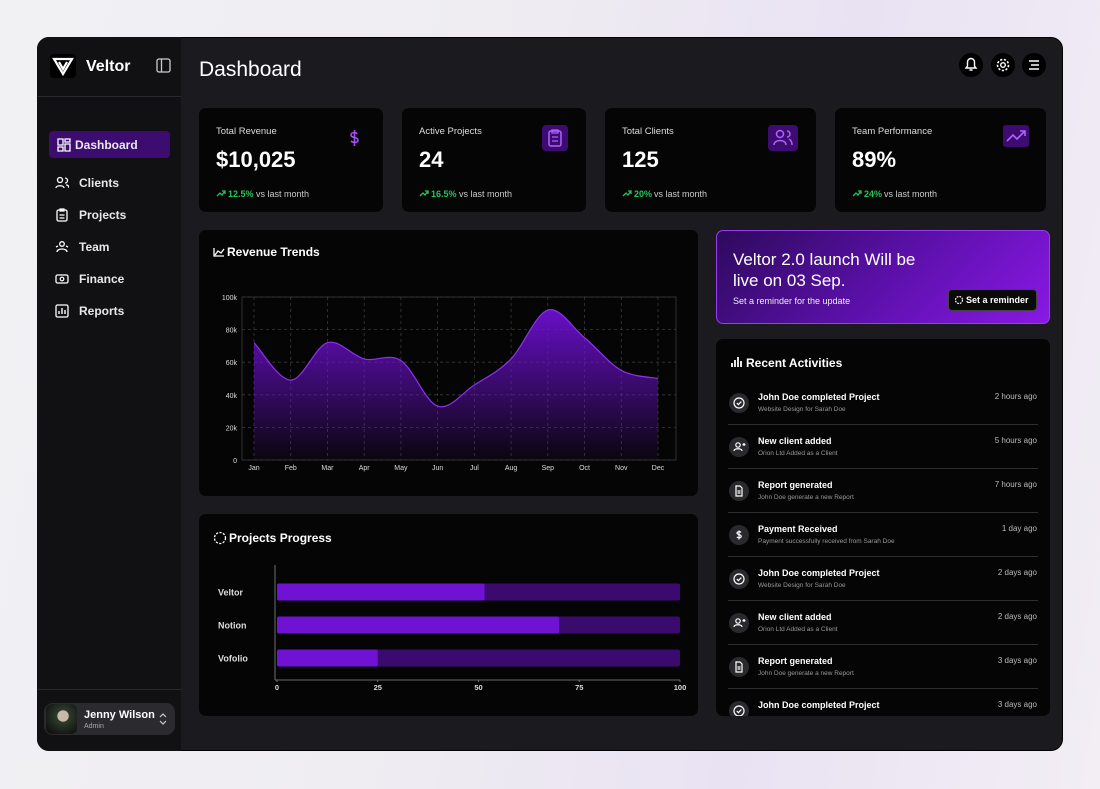  I want to click on y-tick-label: Notion, so click(232, 626).